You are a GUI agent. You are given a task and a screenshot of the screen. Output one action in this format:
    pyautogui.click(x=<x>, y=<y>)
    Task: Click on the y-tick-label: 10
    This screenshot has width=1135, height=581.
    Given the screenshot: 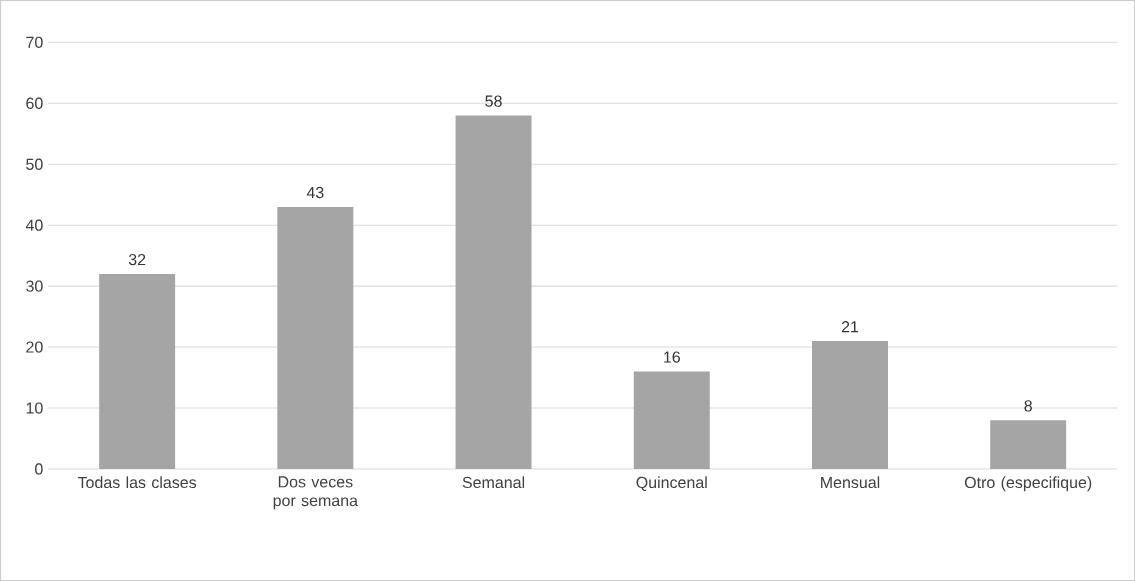 What is the action you would take?
    pyautogui.click(x=34, y=408)
    